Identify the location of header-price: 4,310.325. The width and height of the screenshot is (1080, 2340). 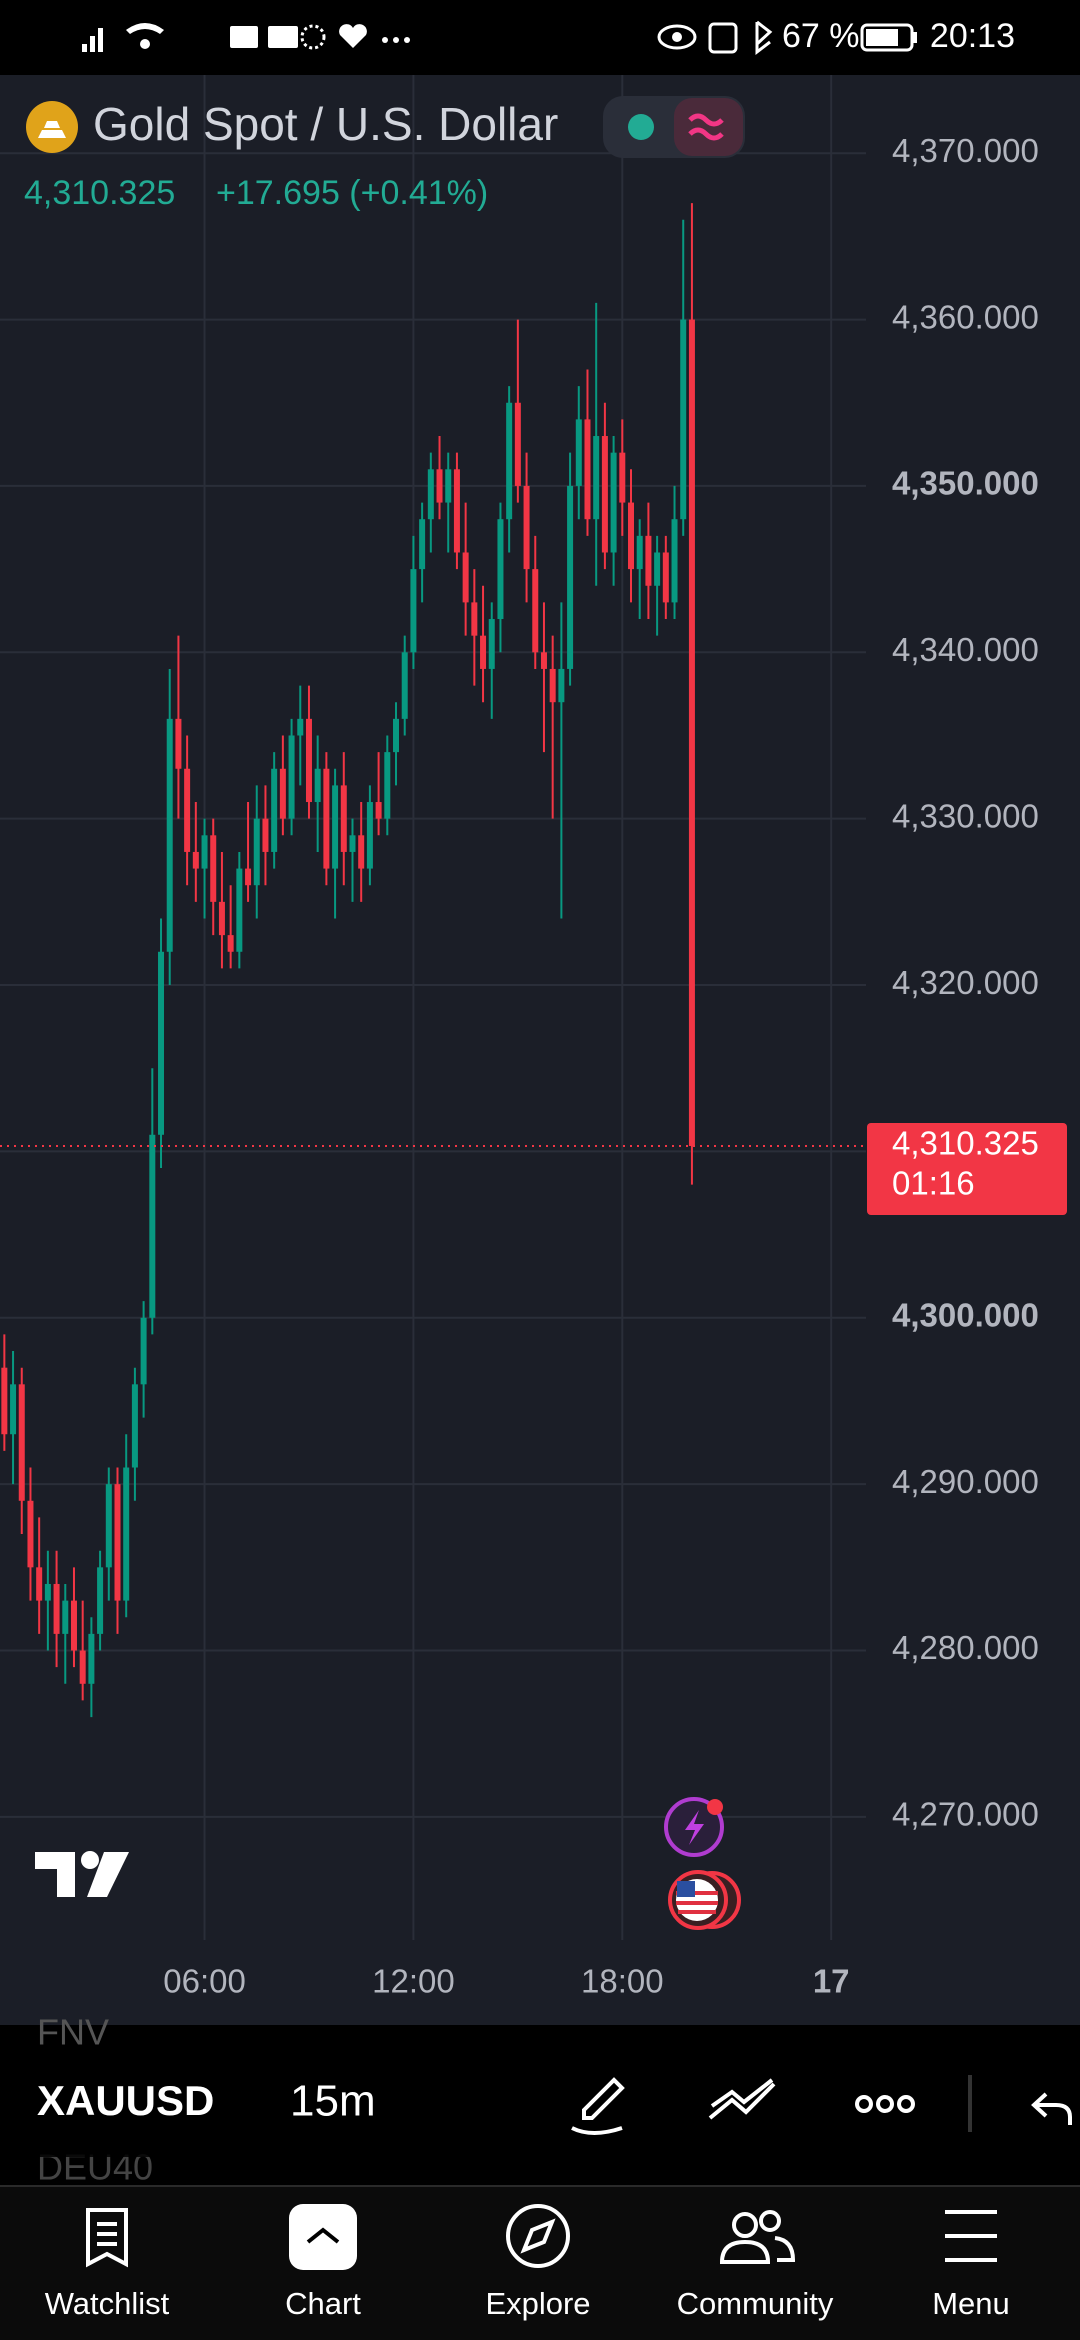
(99, 193).